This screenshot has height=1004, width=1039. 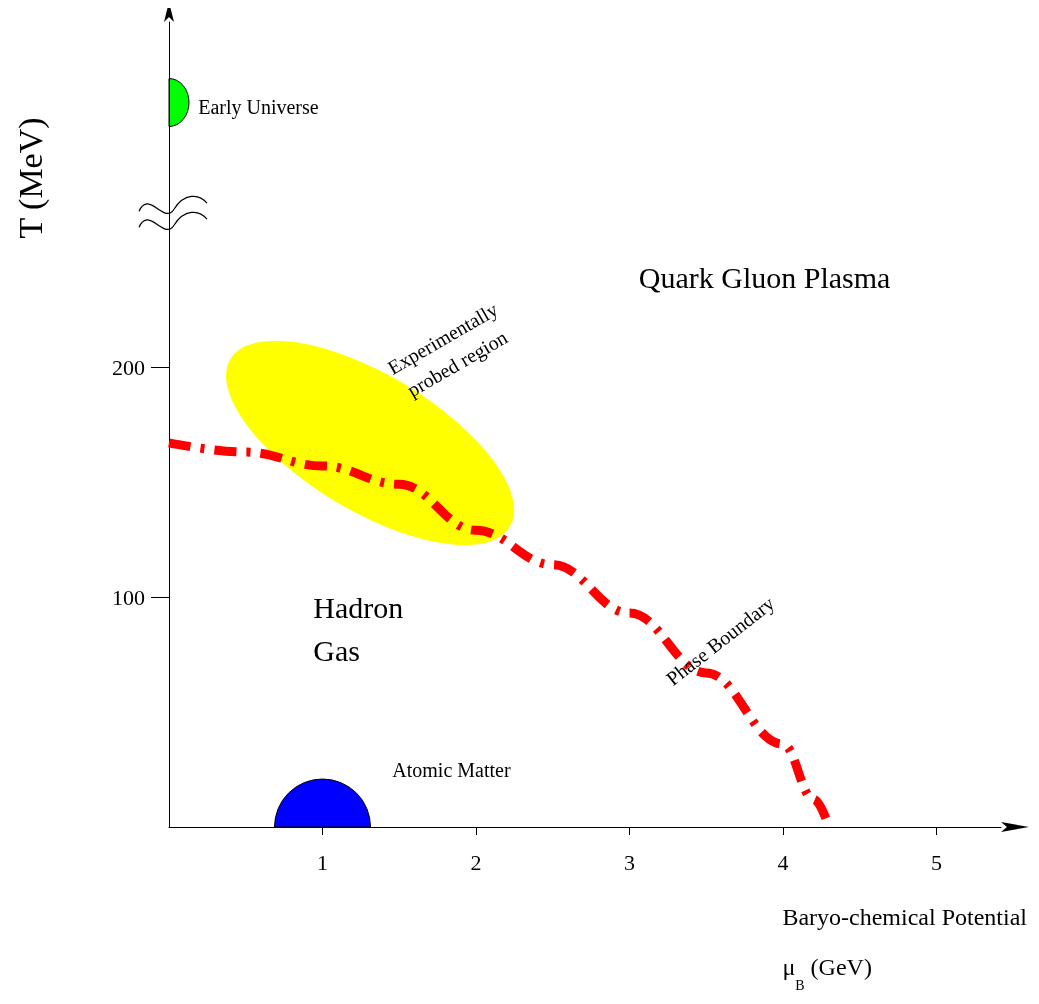 I want to click on y-tick-label: 100, so click(x=128, y=597).